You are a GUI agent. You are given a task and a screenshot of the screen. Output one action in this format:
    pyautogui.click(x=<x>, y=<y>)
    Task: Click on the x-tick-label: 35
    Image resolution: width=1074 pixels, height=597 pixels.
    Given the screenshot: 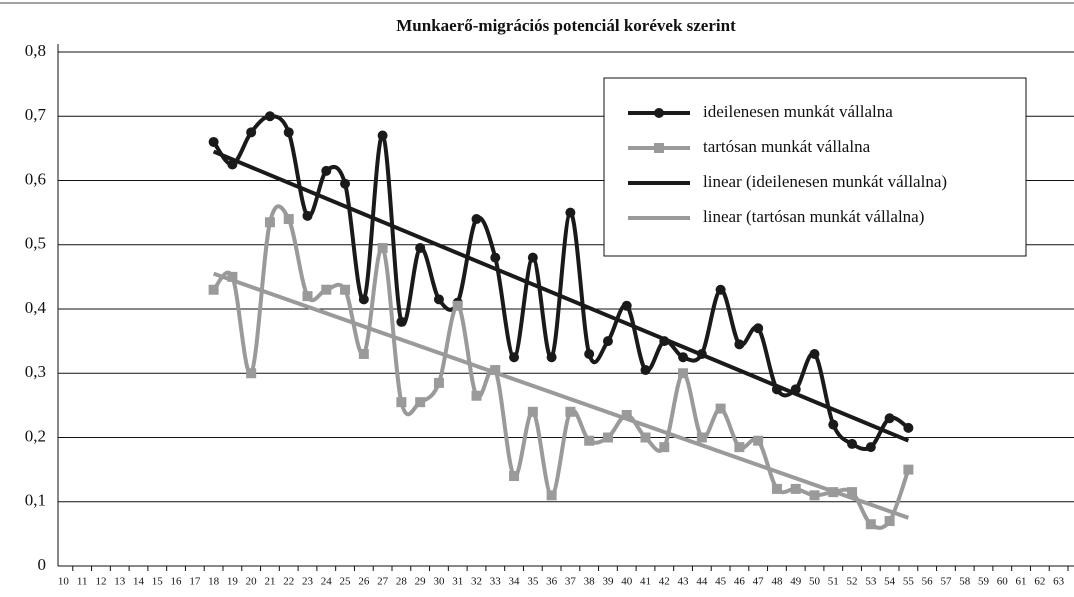 What is the action you would take?
    pyautogui.click(x=533, y=582)
    